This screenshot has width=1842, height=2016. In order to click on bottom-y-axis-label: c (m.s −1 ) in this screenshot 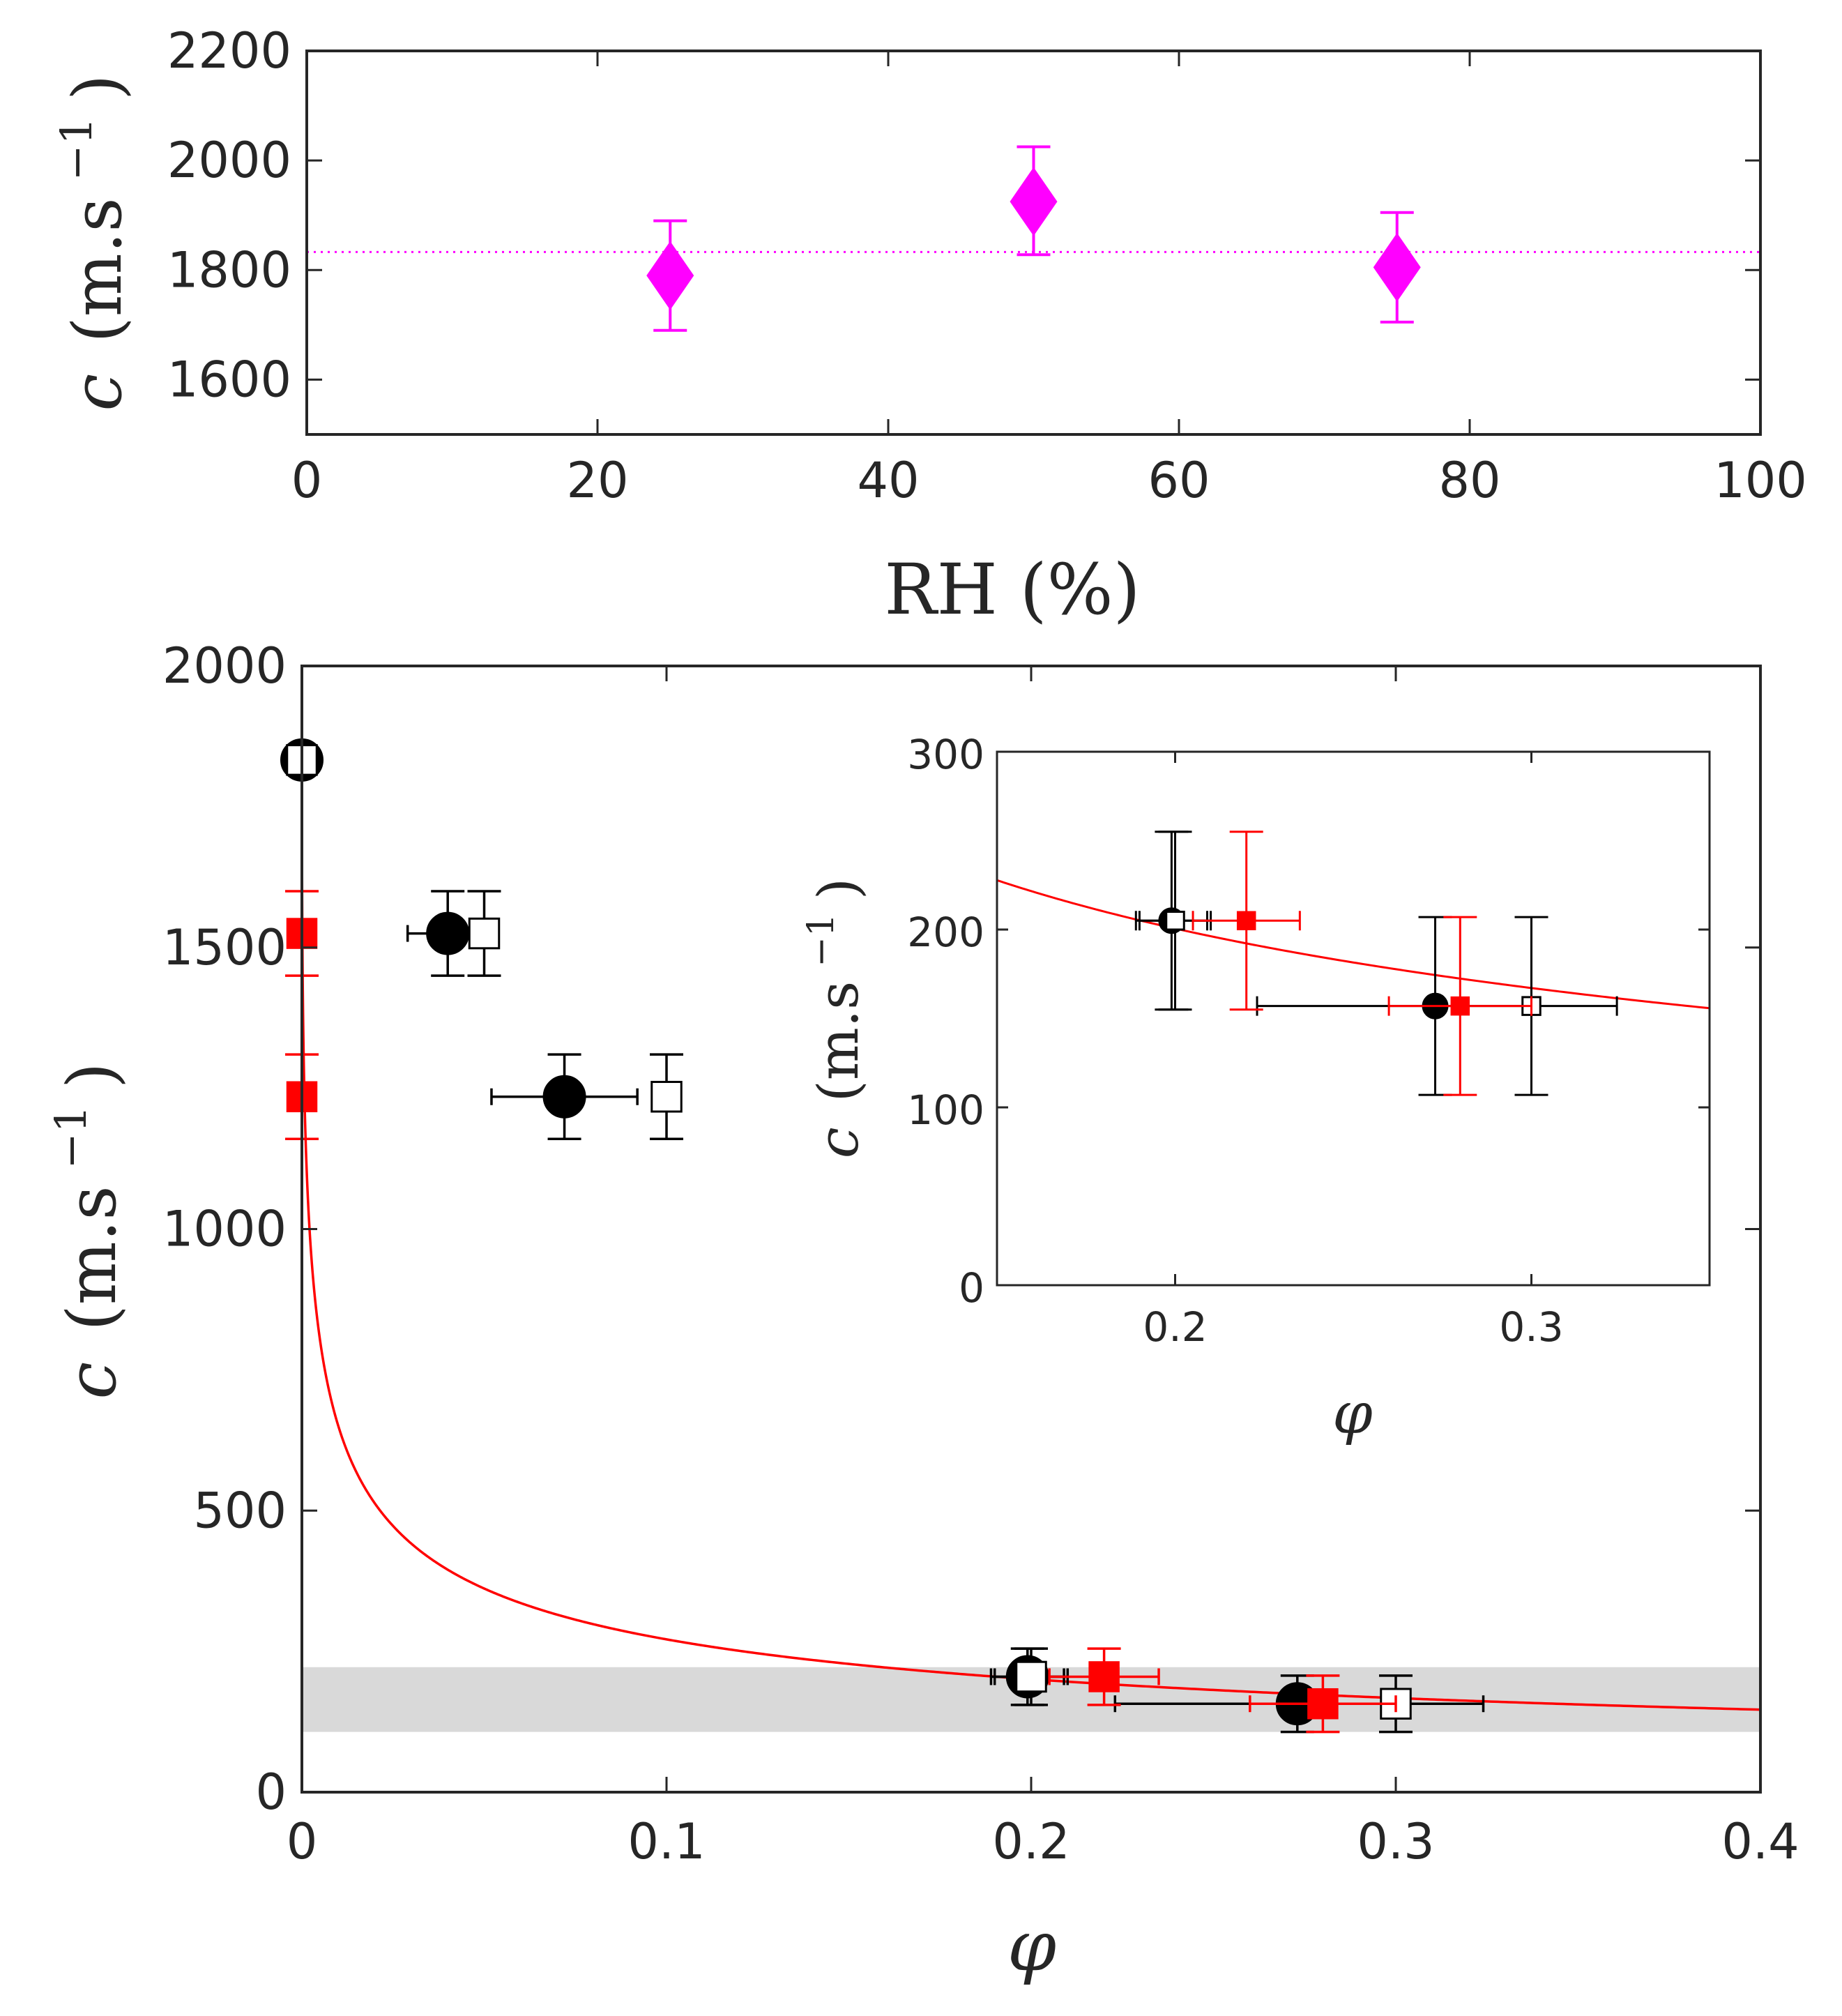, I will do `click(78, 1231)`.